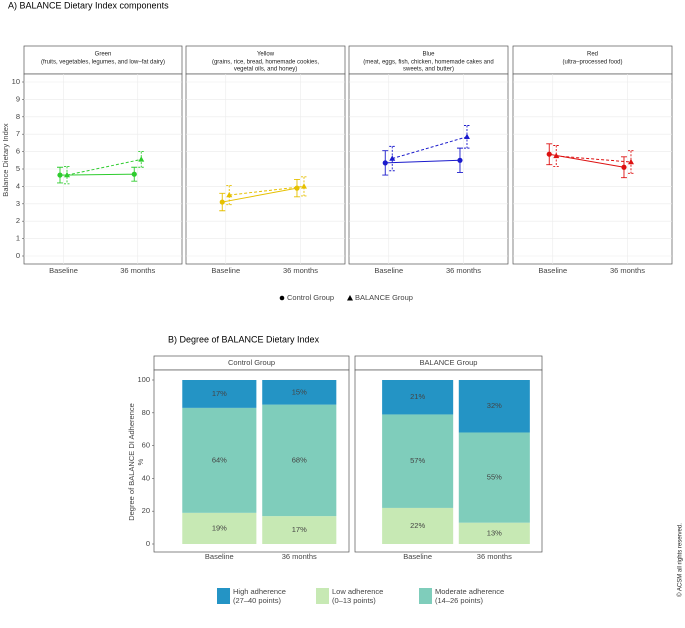 The image size is (685, 628). I want to click on facet-strip, so click(265, 60).